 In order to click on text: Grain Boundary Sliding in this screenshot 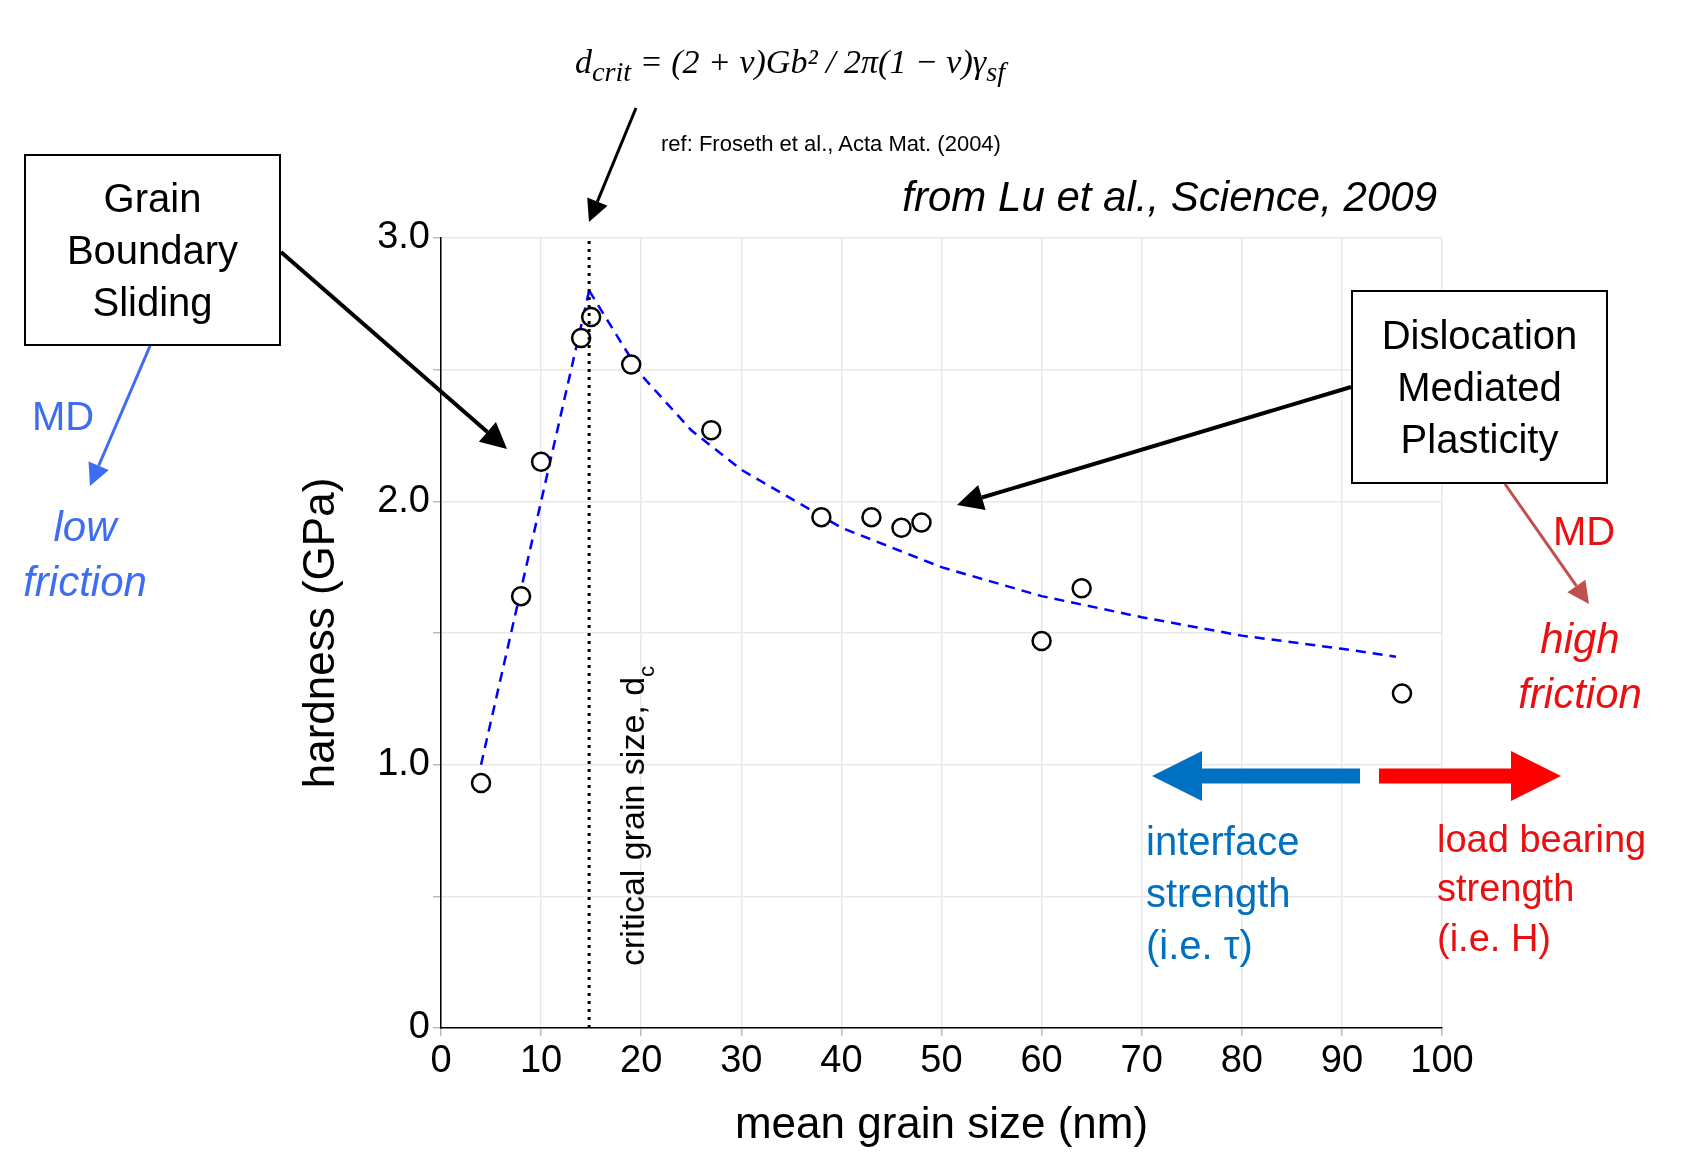, I will do `click(152, 250)`.